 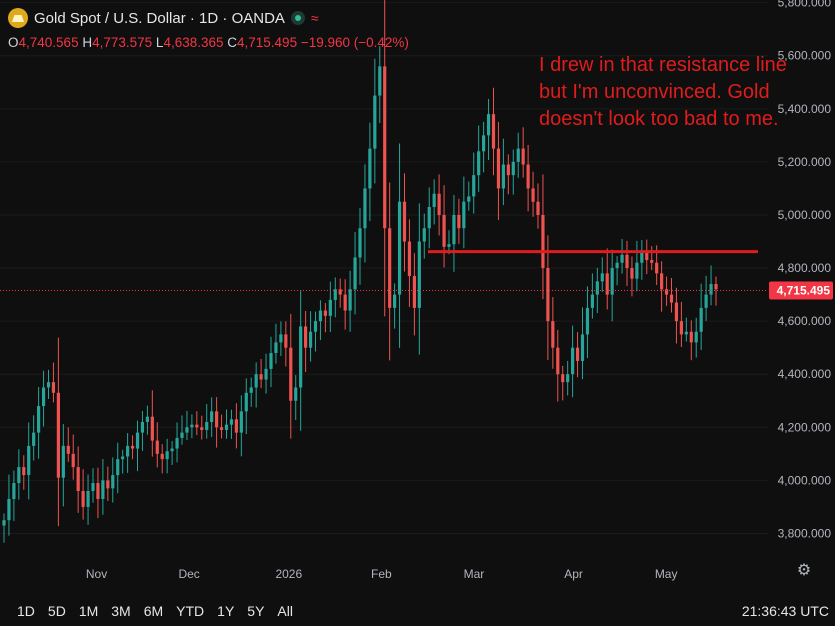 I want to click on symbol-title: Gold Spot / U.S. Dollar · 1D · OANDA, so click(x=159, y=18).